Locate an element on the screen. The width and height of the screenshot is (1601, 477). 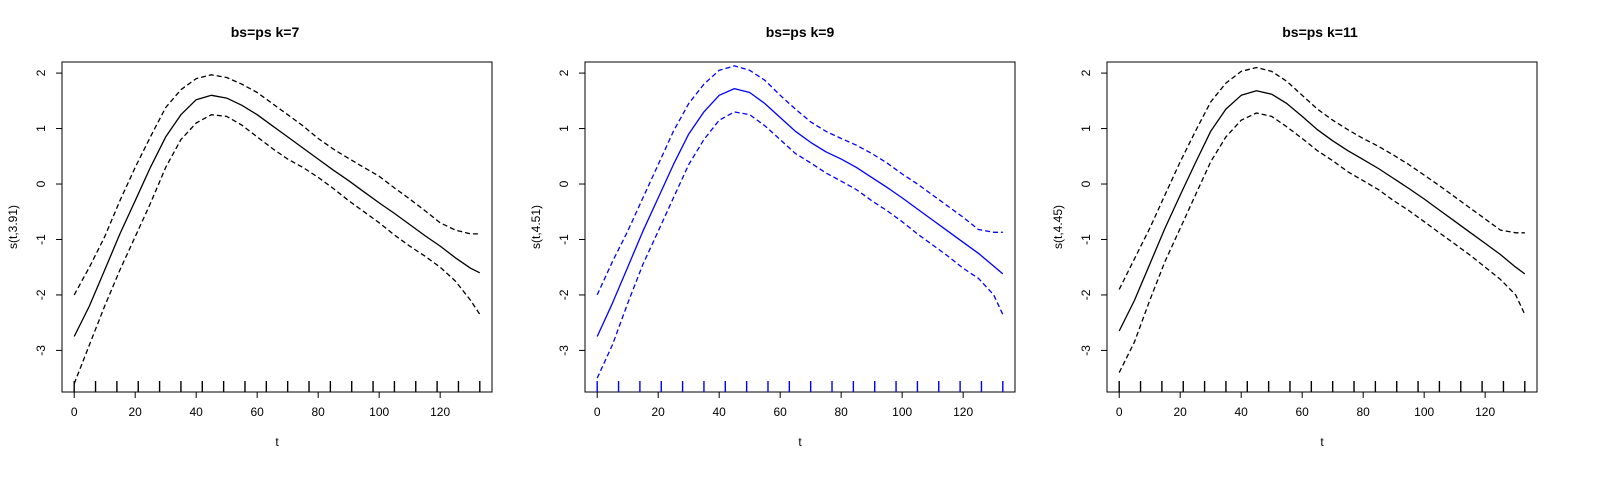
y-axis-label: s(t,4.45) is located at coordinates (1058, 227).